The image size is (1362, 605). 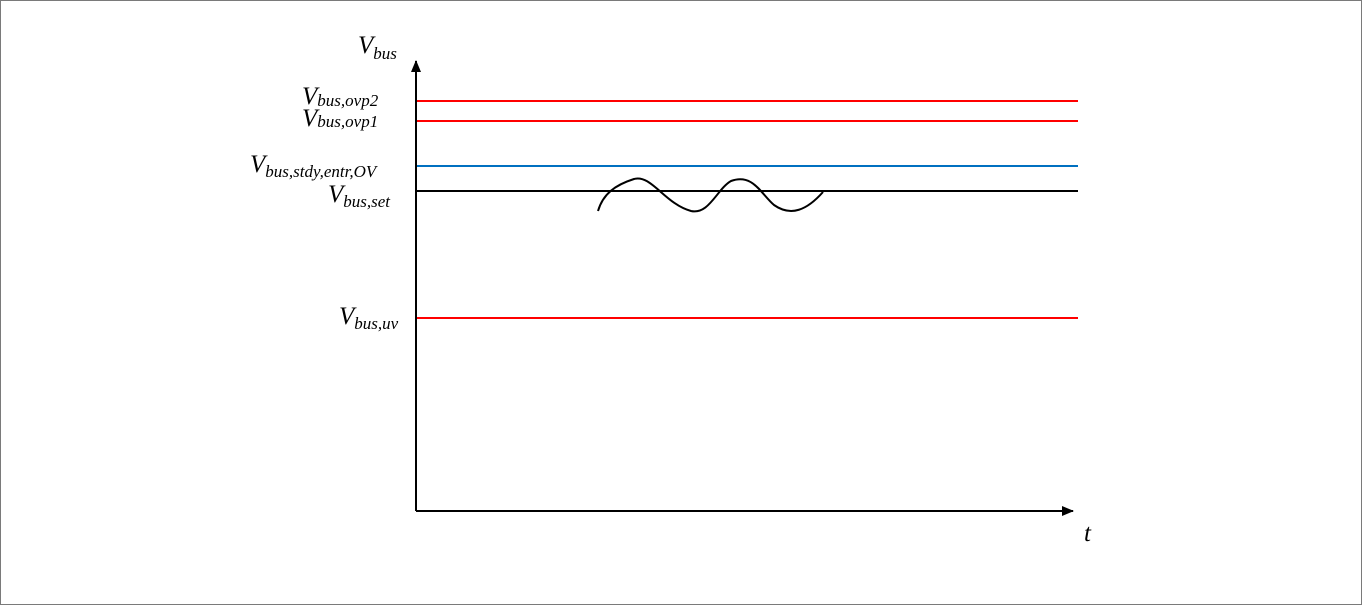 I want to click on y-axis-label: Vbus, so click(x=377, y=47).